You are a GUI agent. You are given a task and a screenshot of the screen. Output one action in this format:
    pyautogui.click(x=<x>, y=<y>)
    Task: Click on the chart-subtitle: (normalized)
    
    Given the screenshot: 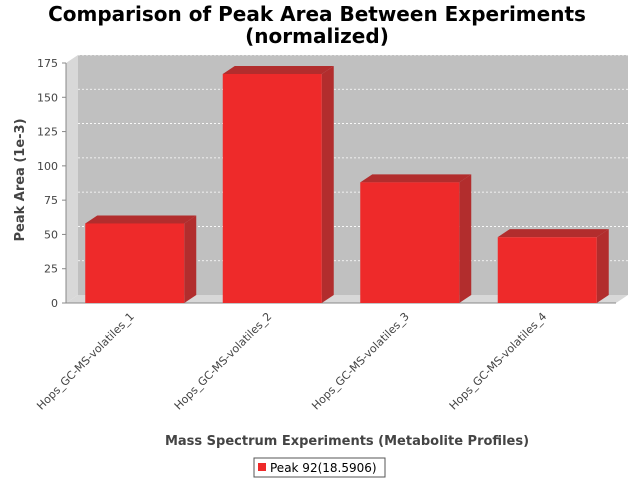 What is the action you would take?
    pyautogui.click(x=317, y=36)
    